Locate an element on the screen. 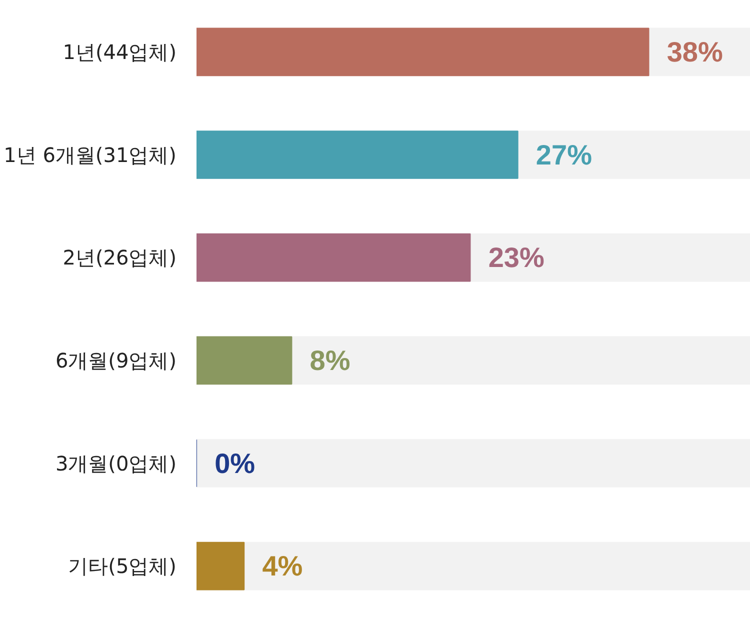  y-tick-label: 기타(5업체) is located at coordinates (122, 566).